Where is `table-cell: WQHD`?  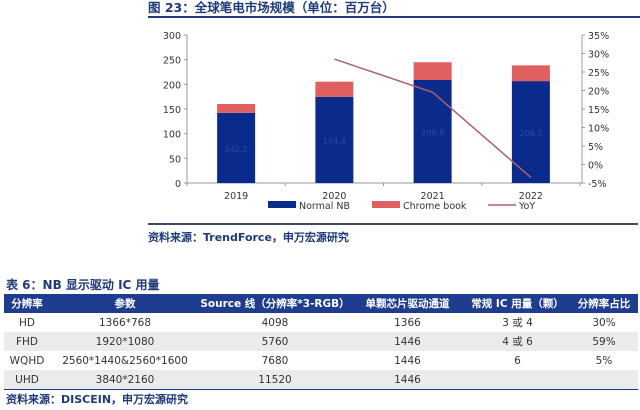 table-cell: WQHD is located at coordinates (27, 360).